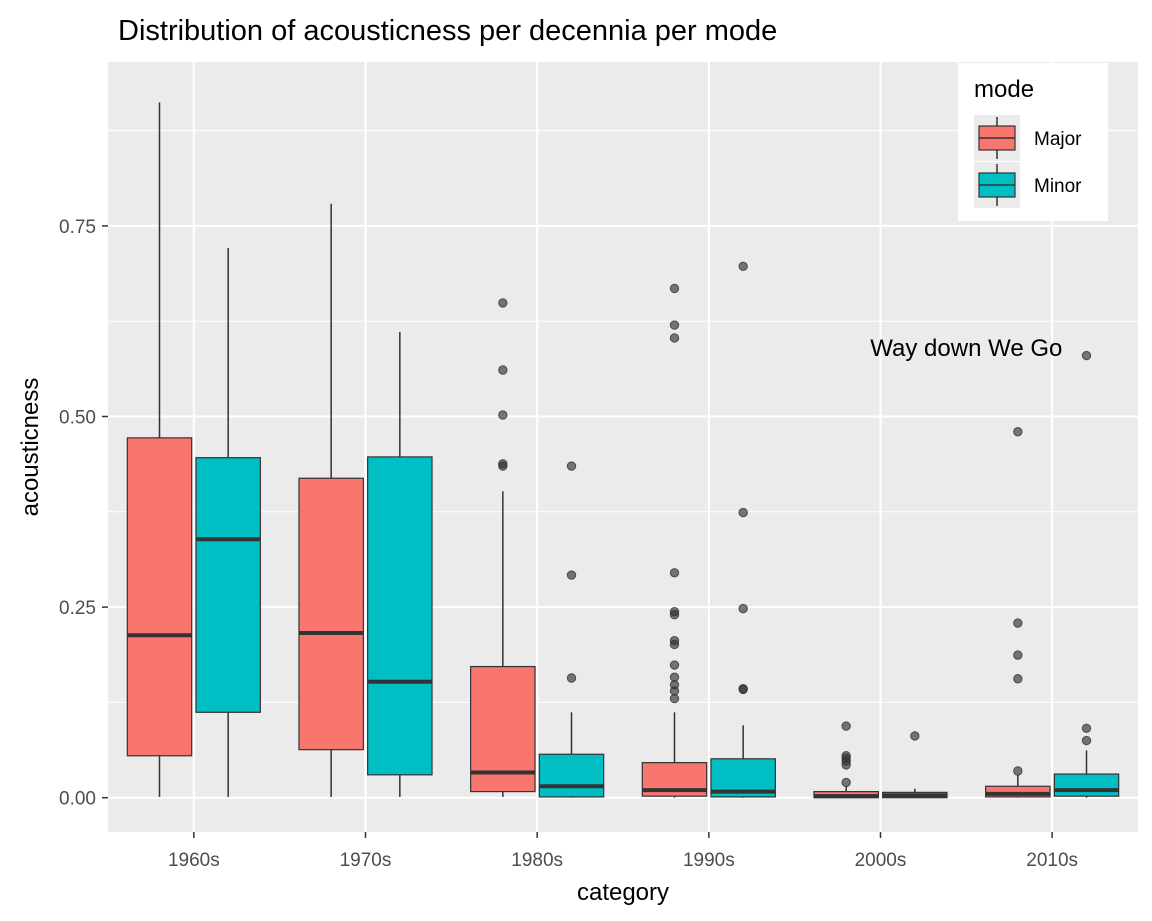 The height and width of the screenshot is (921, 1152). I want to click on box-minor-1960s, so click(228, 522).